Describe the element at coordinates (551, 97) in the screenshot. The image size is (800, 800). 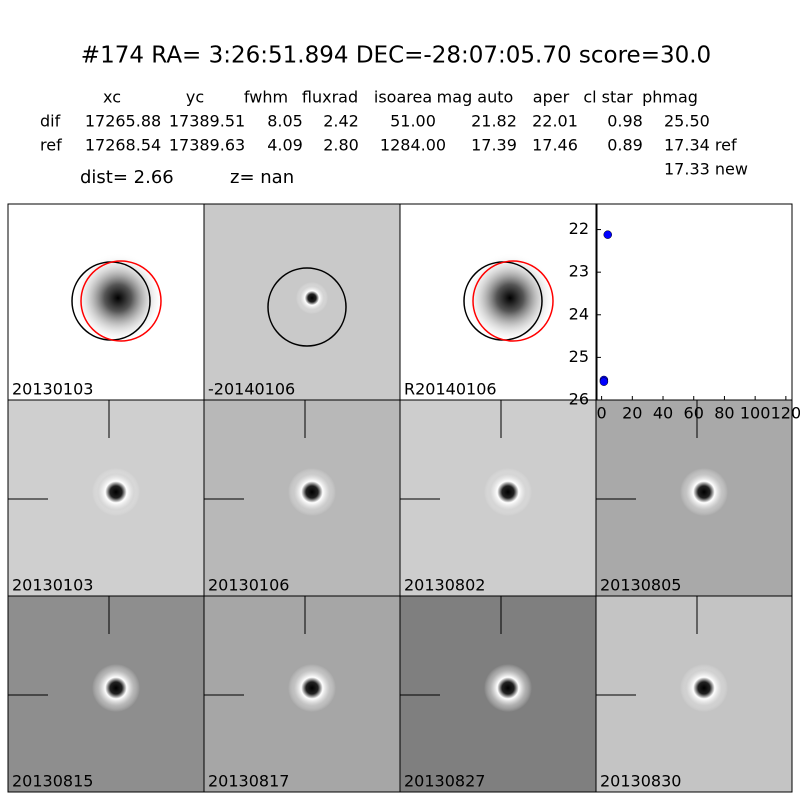
I see `column-header: aper` at that location.